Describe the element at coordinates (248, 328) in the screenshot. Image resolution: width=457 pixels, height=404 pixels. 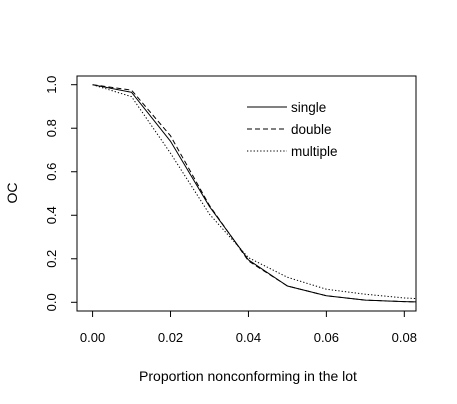
I see `x-axis: 0.00 0.02 0.04 0.06 0.08` at that location.